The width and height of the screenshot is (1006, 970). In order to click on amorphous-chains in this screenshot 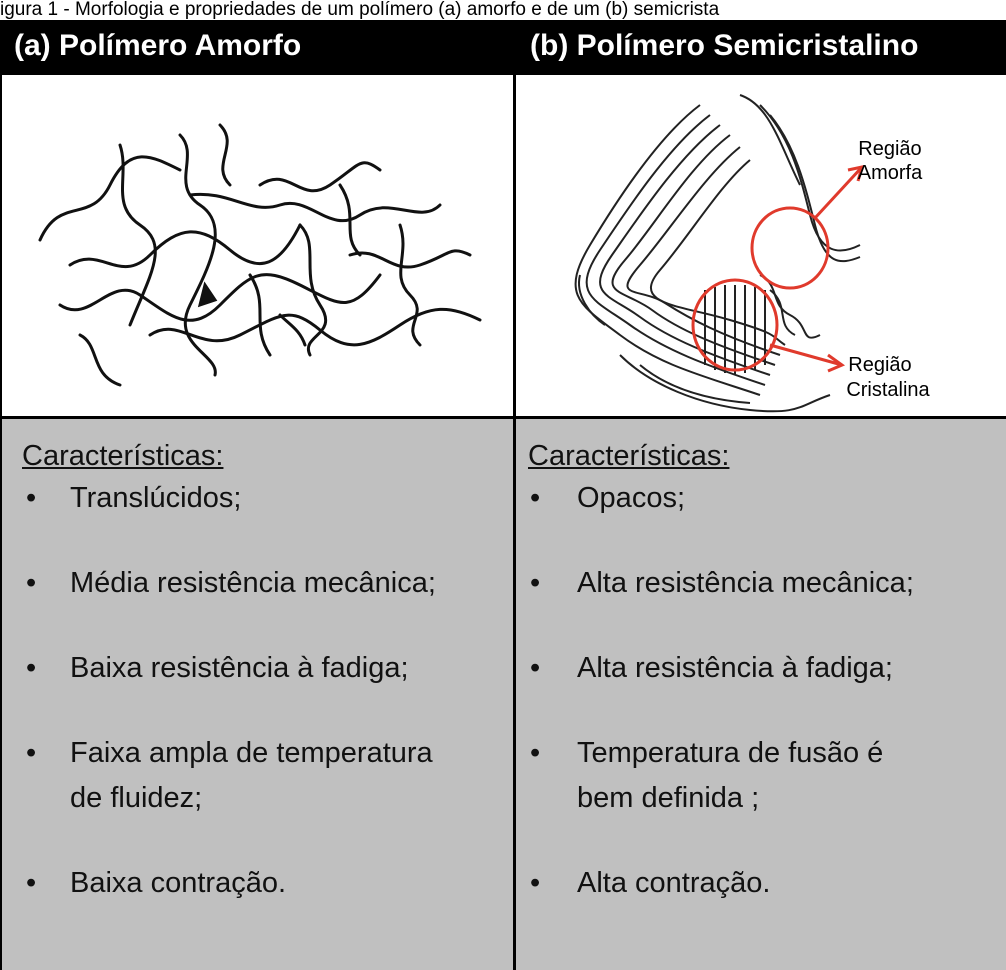, I will do `click(260, 255)`.